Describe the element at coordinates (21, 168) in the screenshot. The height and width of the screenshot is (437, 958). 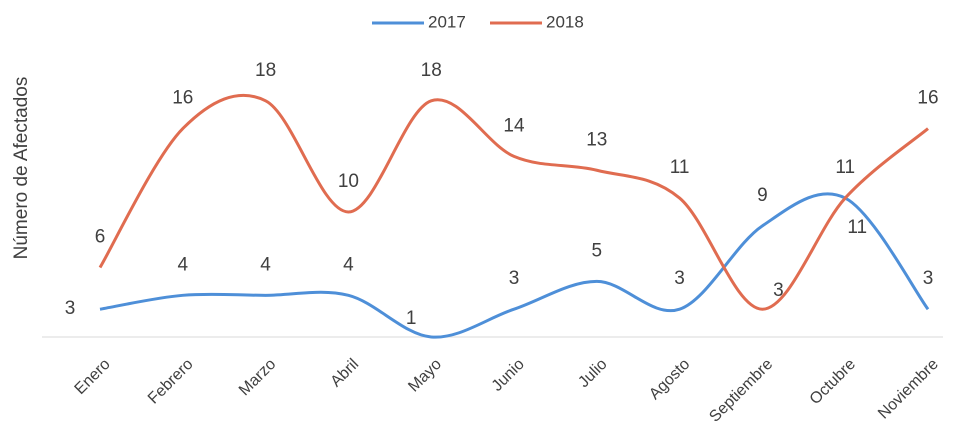
I see `y-axis-label: Número de Afectados` at that location.